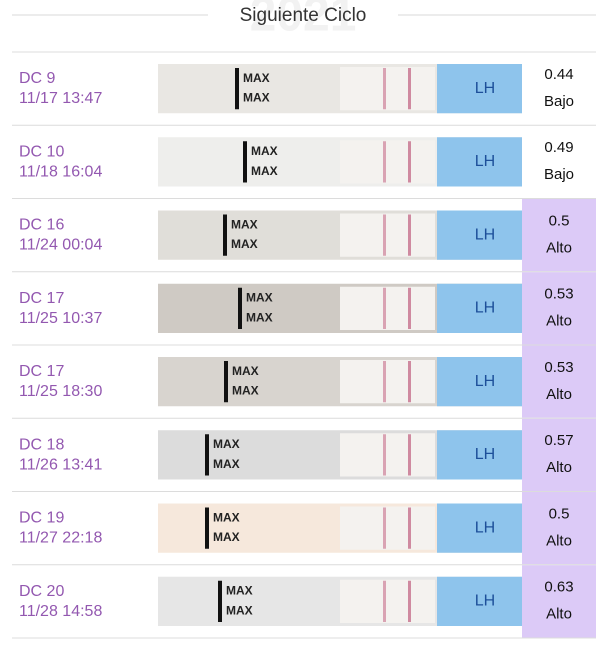 The image size is (607, 650). I want to click on row-value: 0.49, so click(558, 147).